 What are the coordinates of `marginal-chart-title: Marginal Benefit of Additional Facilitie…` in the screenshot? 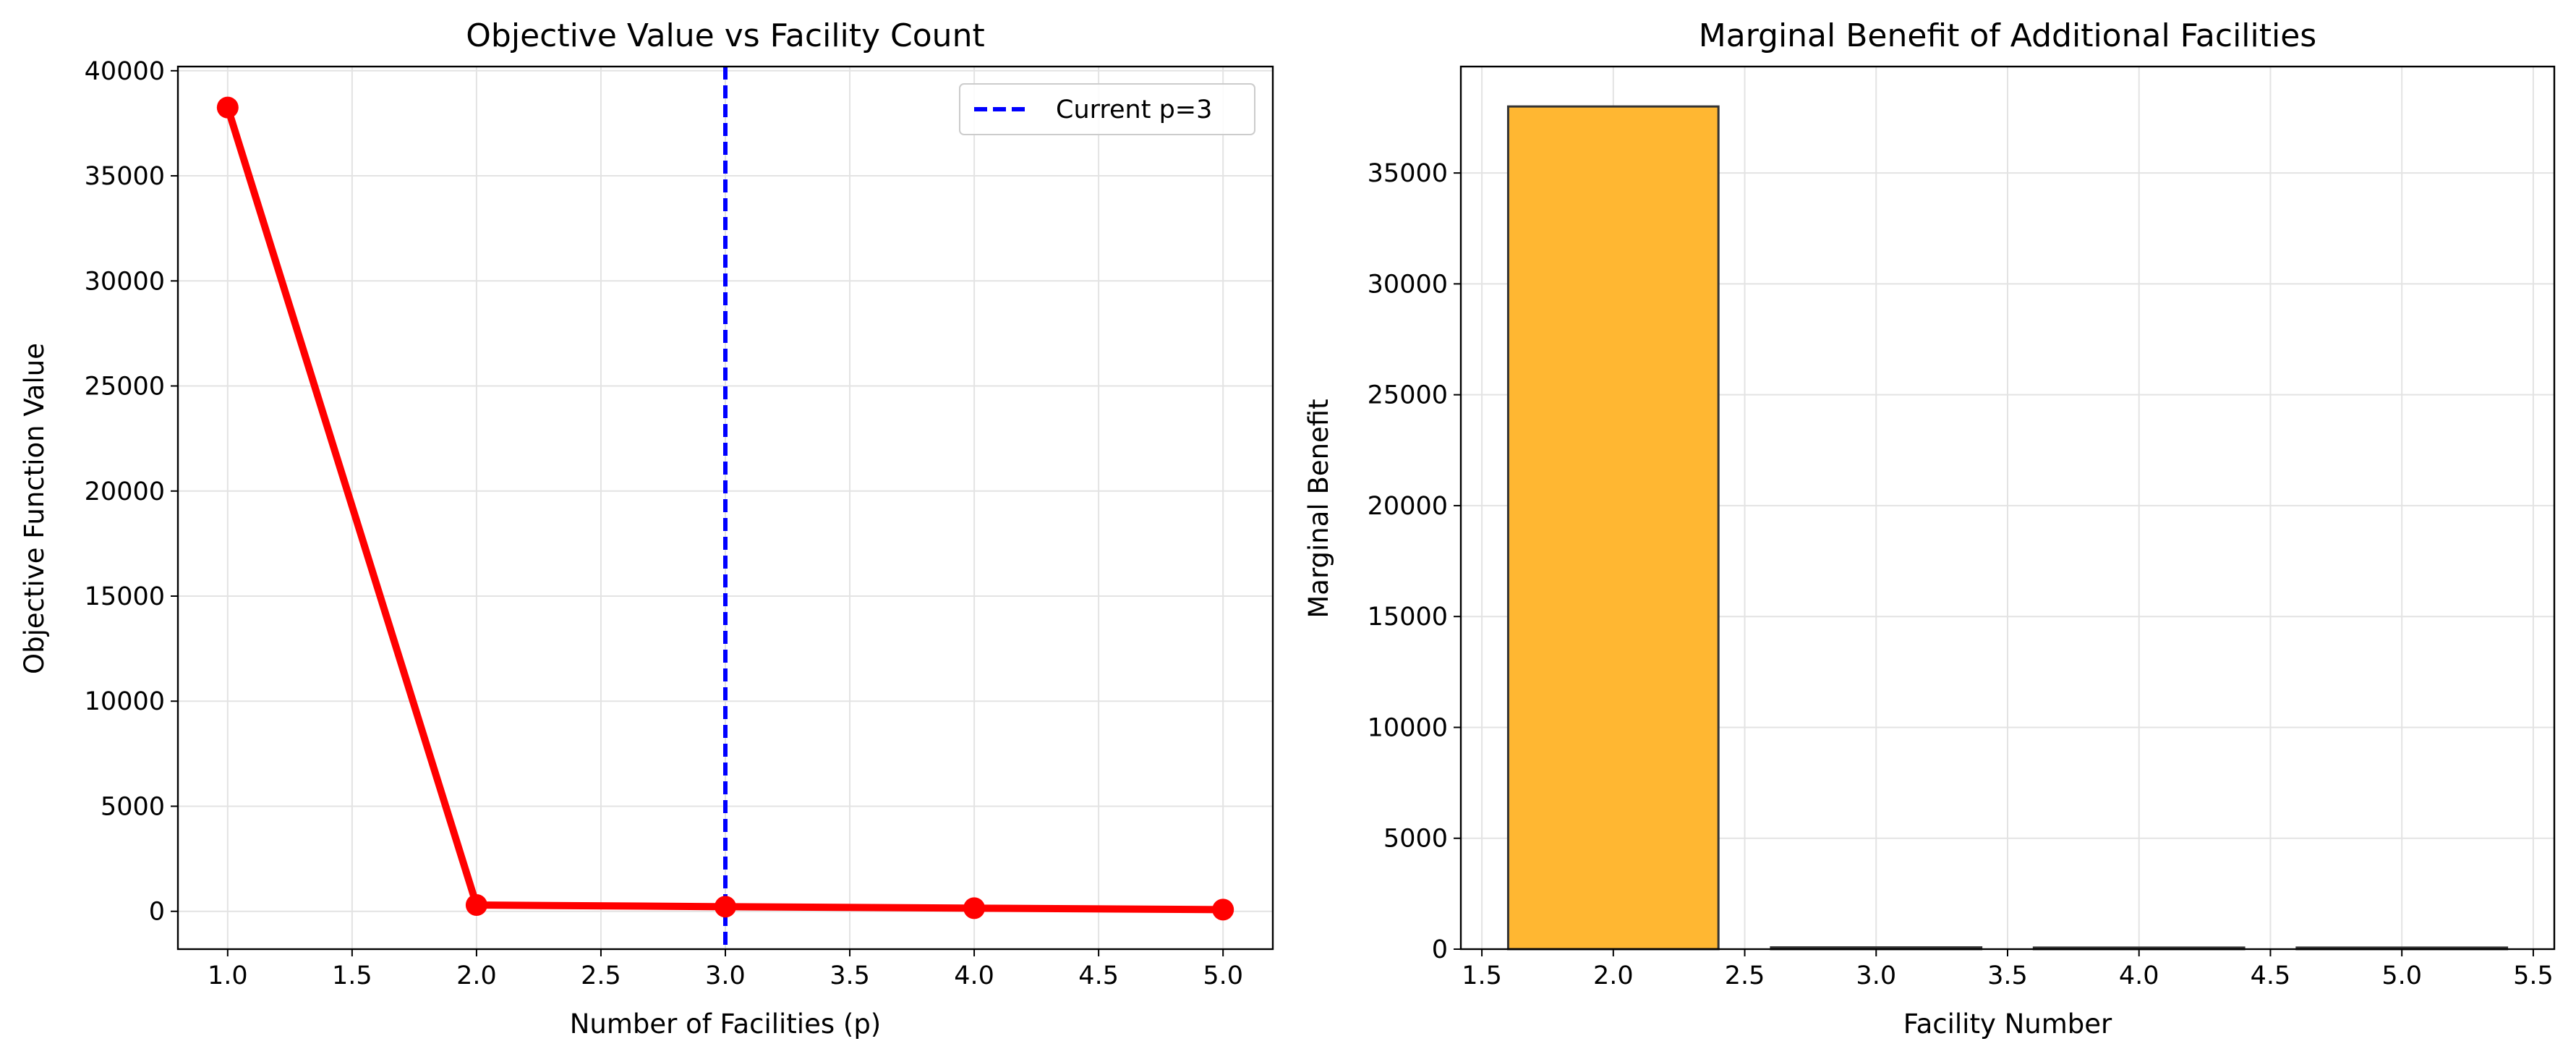 It's located at (2007, 35).